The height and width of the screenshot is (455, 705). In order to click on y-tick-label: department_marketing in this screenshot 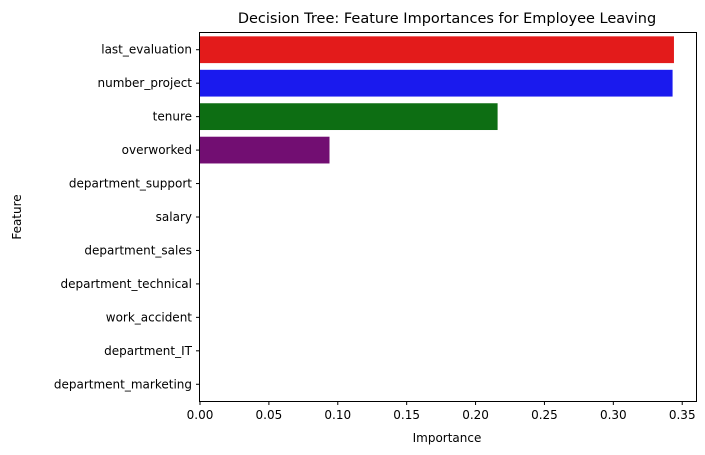, I will do `click(123, 384)`.